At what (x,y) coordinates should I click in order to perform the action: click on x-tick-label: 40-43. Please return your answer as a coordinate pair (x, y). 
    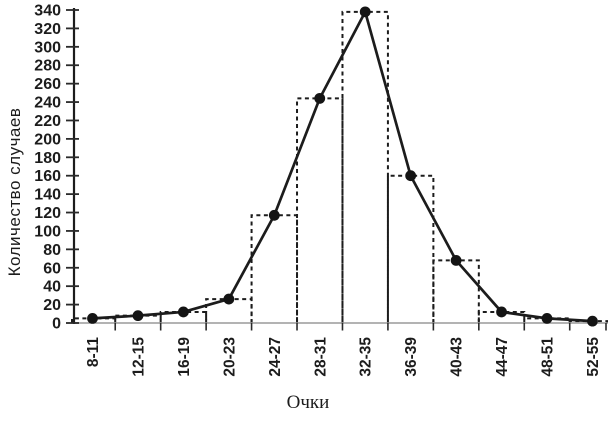
    Looking at the image, I should click on (457, 357).